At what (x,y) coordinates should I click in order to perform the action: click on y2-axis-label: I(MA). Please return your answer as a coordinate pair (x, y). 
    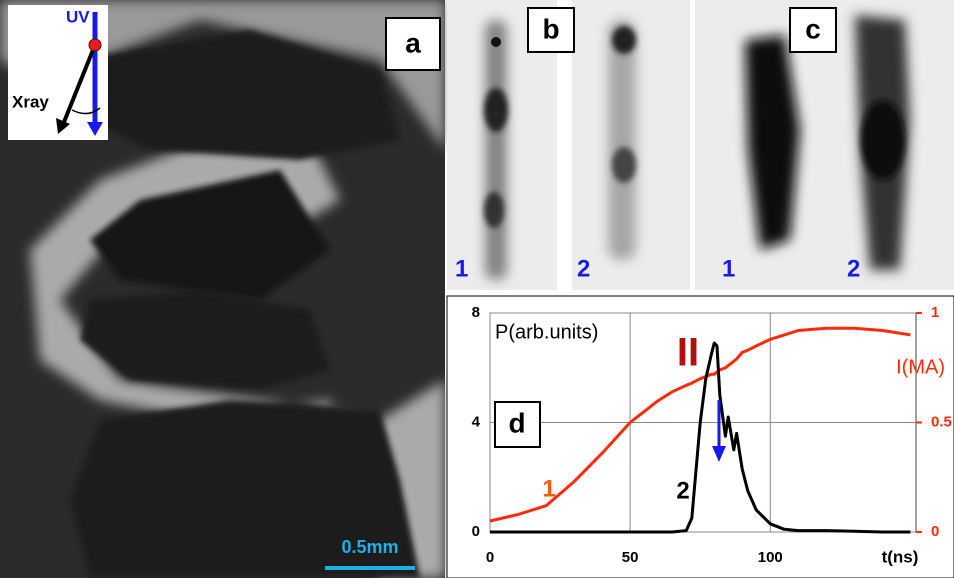
    Looking at the image, I should click on (920, 367).